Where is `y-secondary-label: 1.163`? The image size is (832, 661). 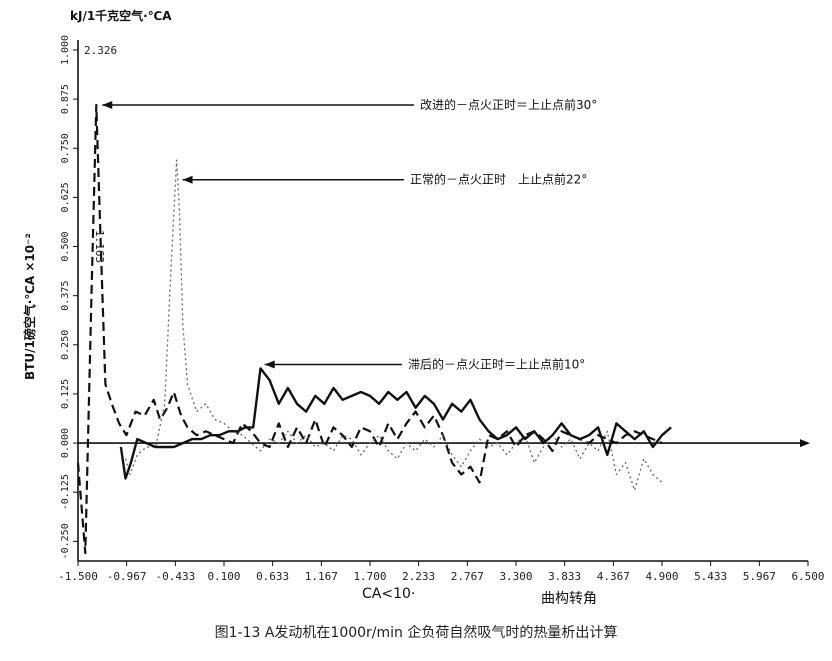
y-secondary-label: 1.163 is located at coordinates (99, 246).